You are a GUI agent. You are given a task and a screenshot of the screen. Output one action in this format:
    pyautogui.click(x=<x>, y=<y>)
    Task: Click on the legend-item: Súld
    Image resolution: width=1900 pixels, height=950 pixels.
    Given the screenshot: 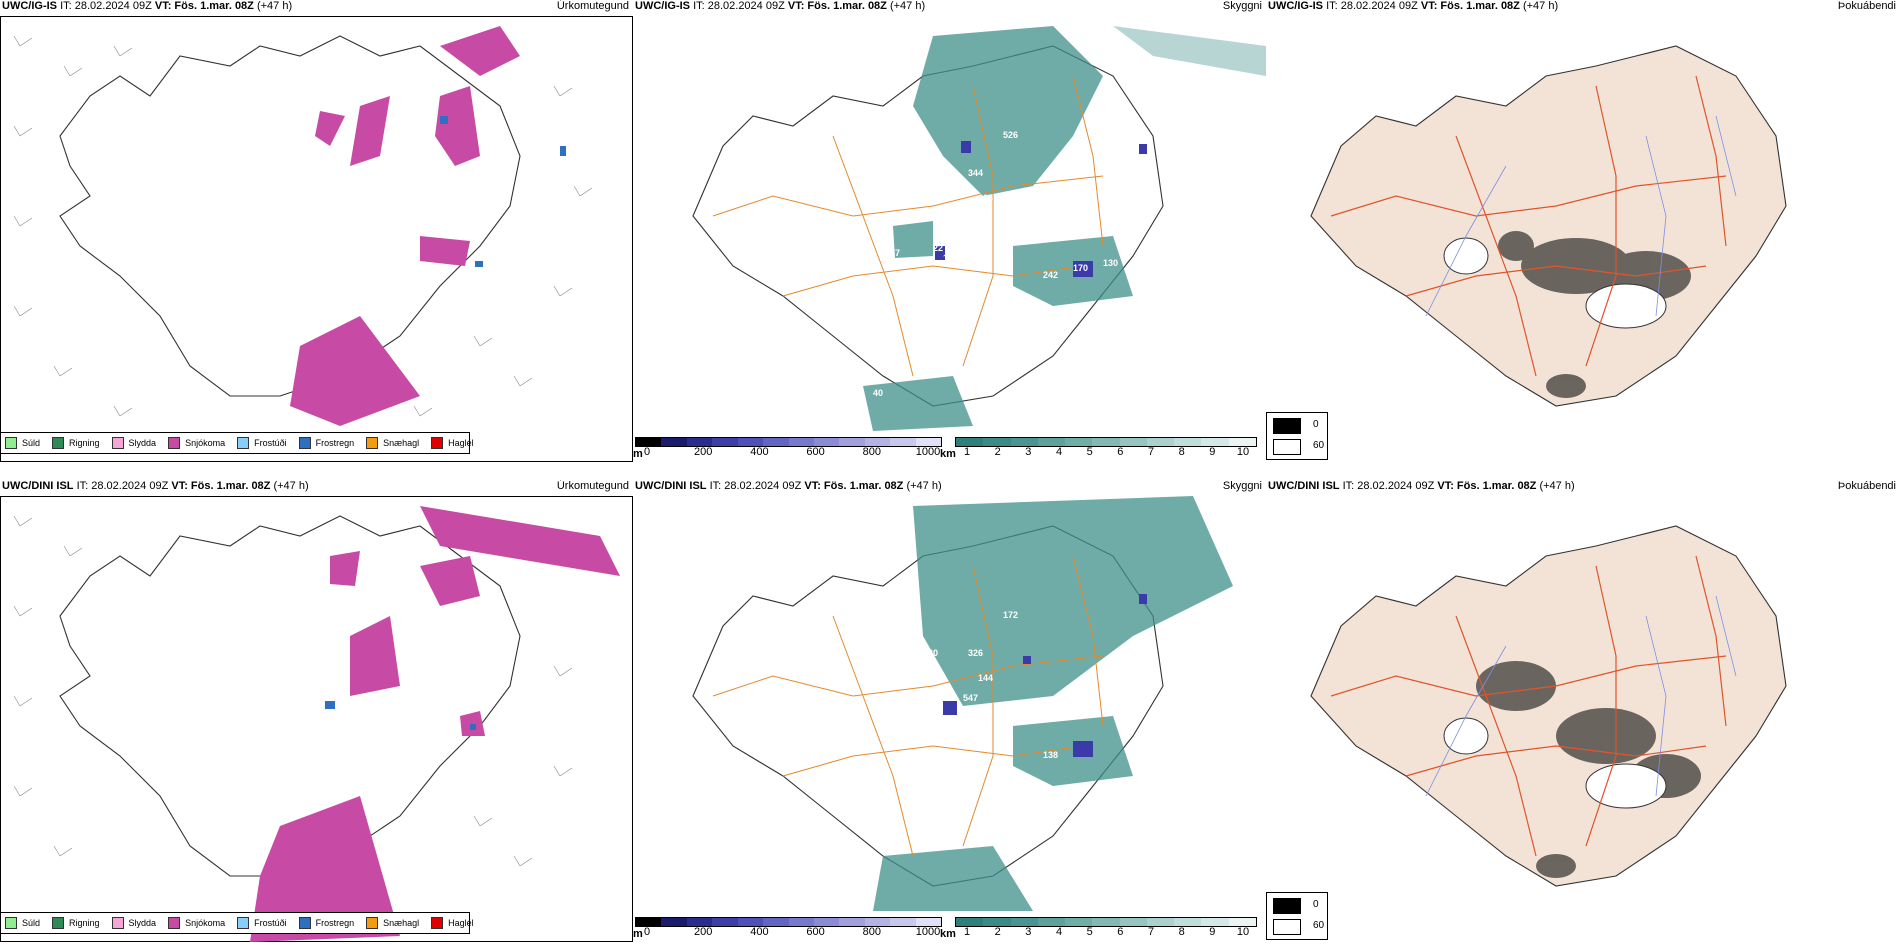 What is the action you would take?
    pyautogui.click(x=22, y=923)
    